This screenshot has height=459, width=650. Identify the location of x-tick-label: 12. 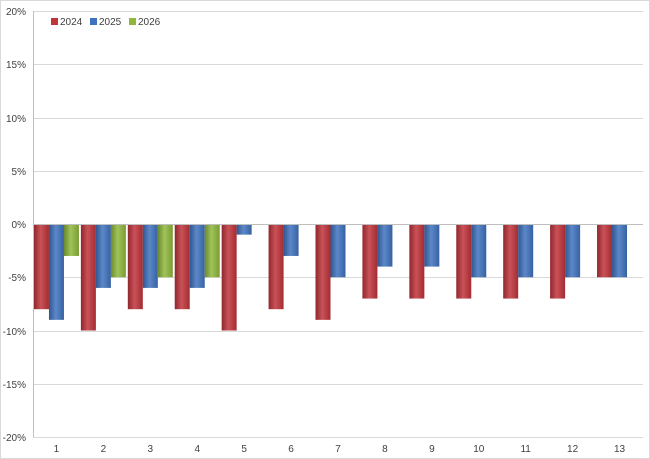
(573, 449).